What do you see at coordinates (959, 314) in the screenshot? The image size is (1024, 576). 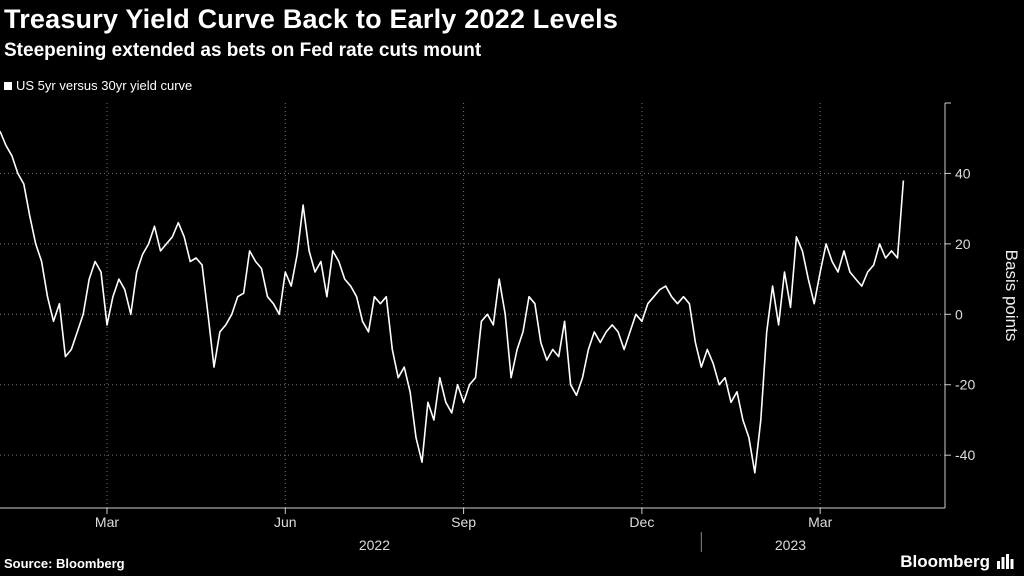 I see `y-tick-label-2: 0` at bounding box center [959, 314].